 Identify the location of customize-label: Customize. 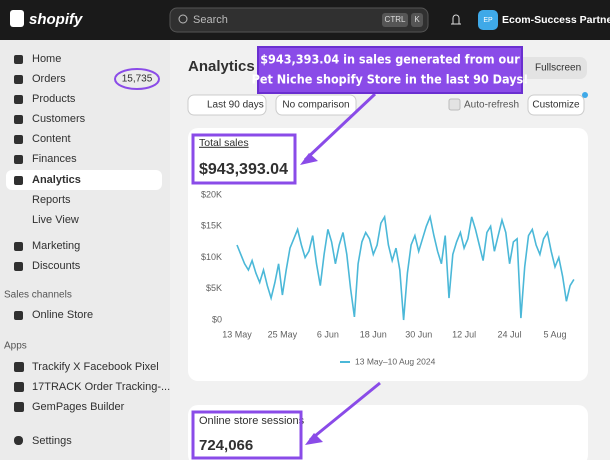
(556, 105).